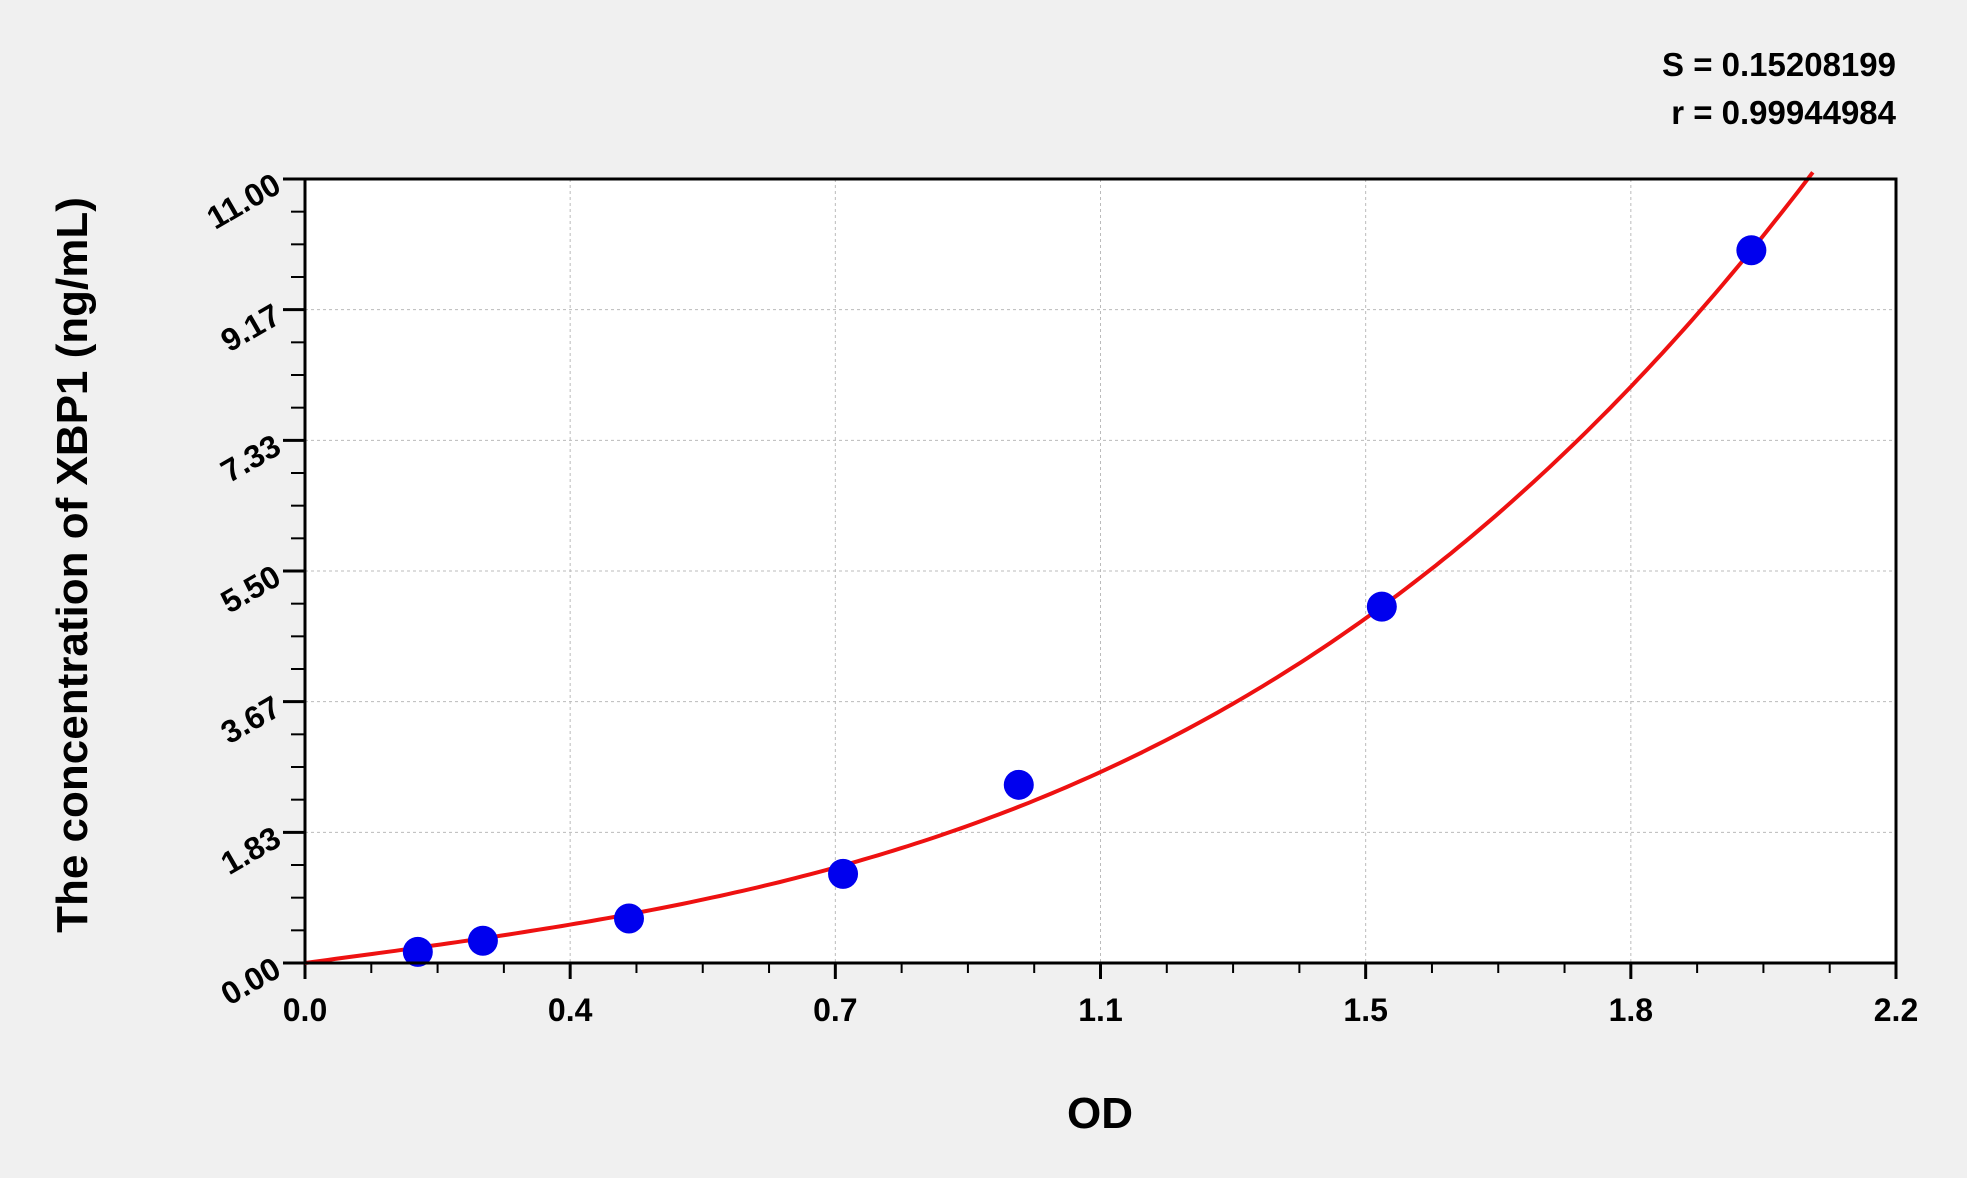  Describe the element at coordinates (1783, 112) in the screenshot. I see `stat-r: r = 0.99944984` at that location.